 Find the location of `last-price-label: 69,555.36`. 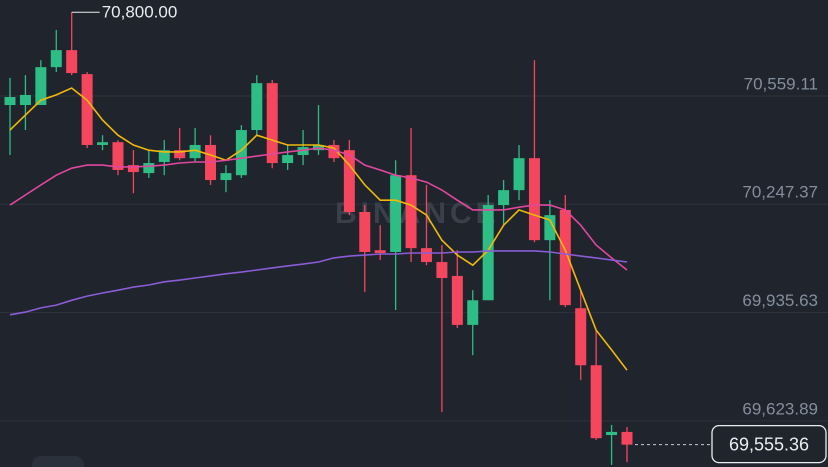

last-price-label: 69,555.36 is located at coordinates (769, 444).